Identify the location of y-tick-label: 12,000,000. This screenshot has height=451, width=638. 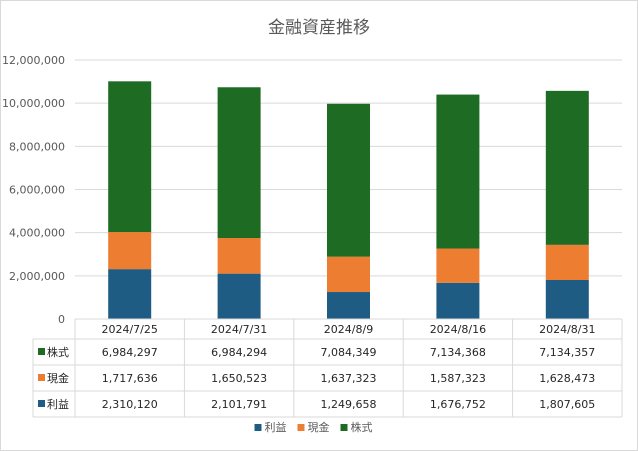
(33, 60).